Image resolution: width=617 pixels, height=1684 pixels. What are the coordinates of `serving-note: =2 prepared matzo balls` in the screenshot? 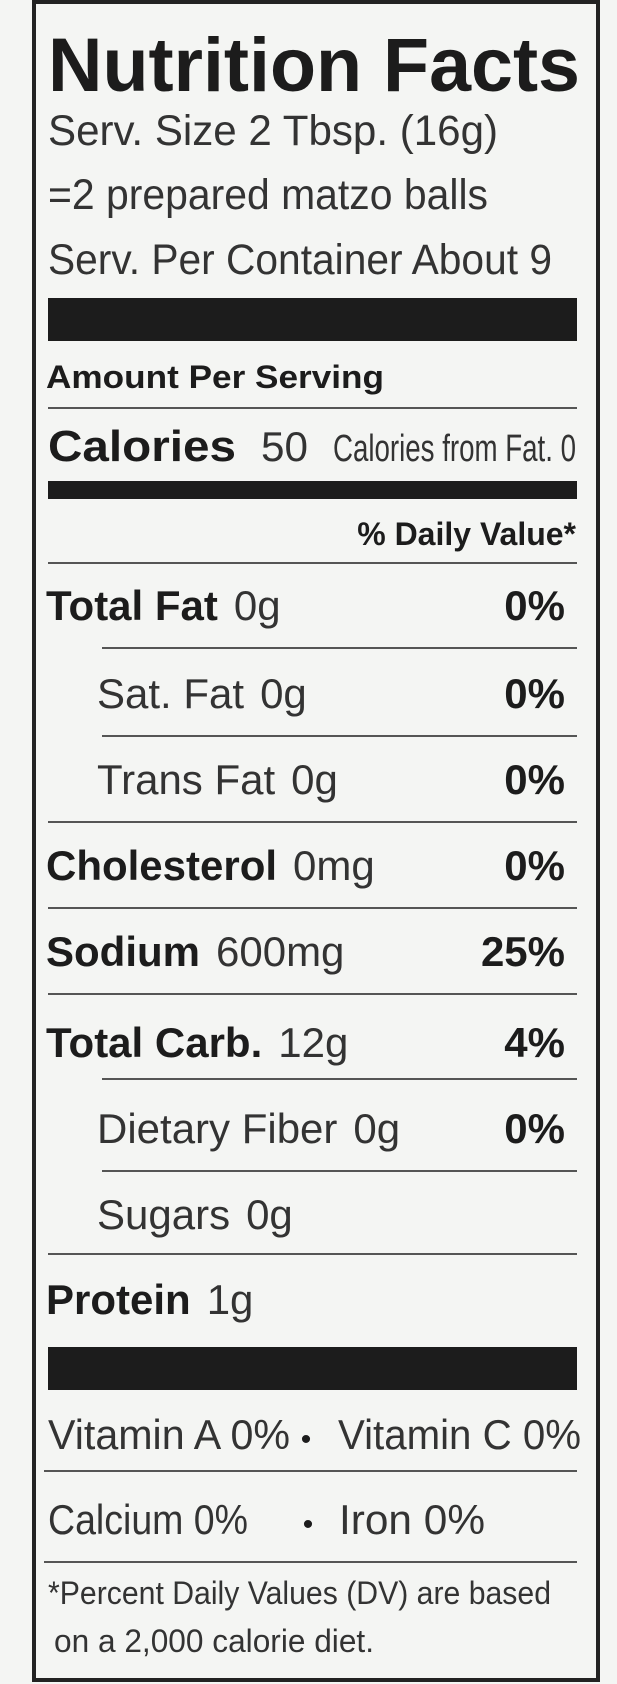 It's located at (268, 195).